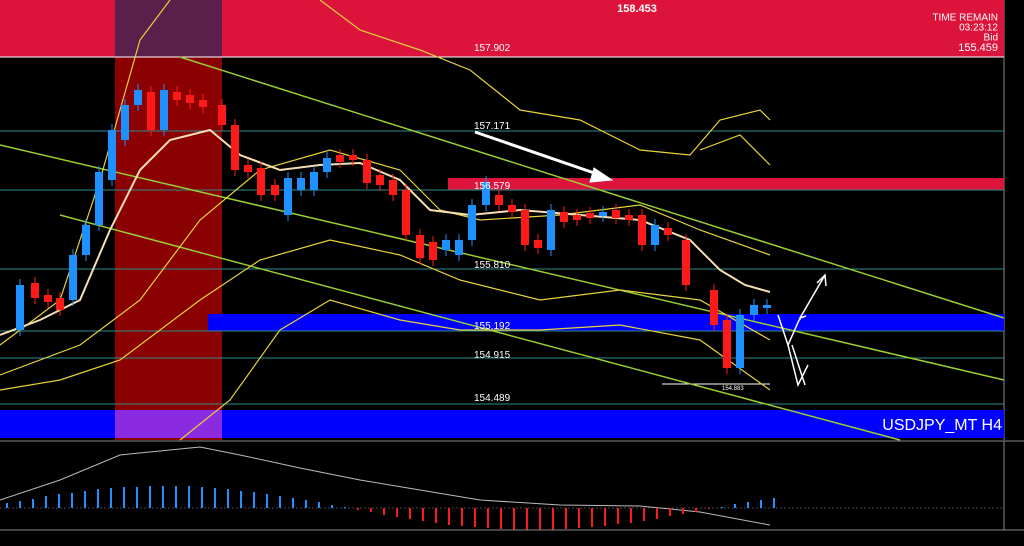 This screenshot has width=1024, height=546. Describe the element at coordinates (168, 424) in the screenshot. I see `demand-zone-overlap` at that location.